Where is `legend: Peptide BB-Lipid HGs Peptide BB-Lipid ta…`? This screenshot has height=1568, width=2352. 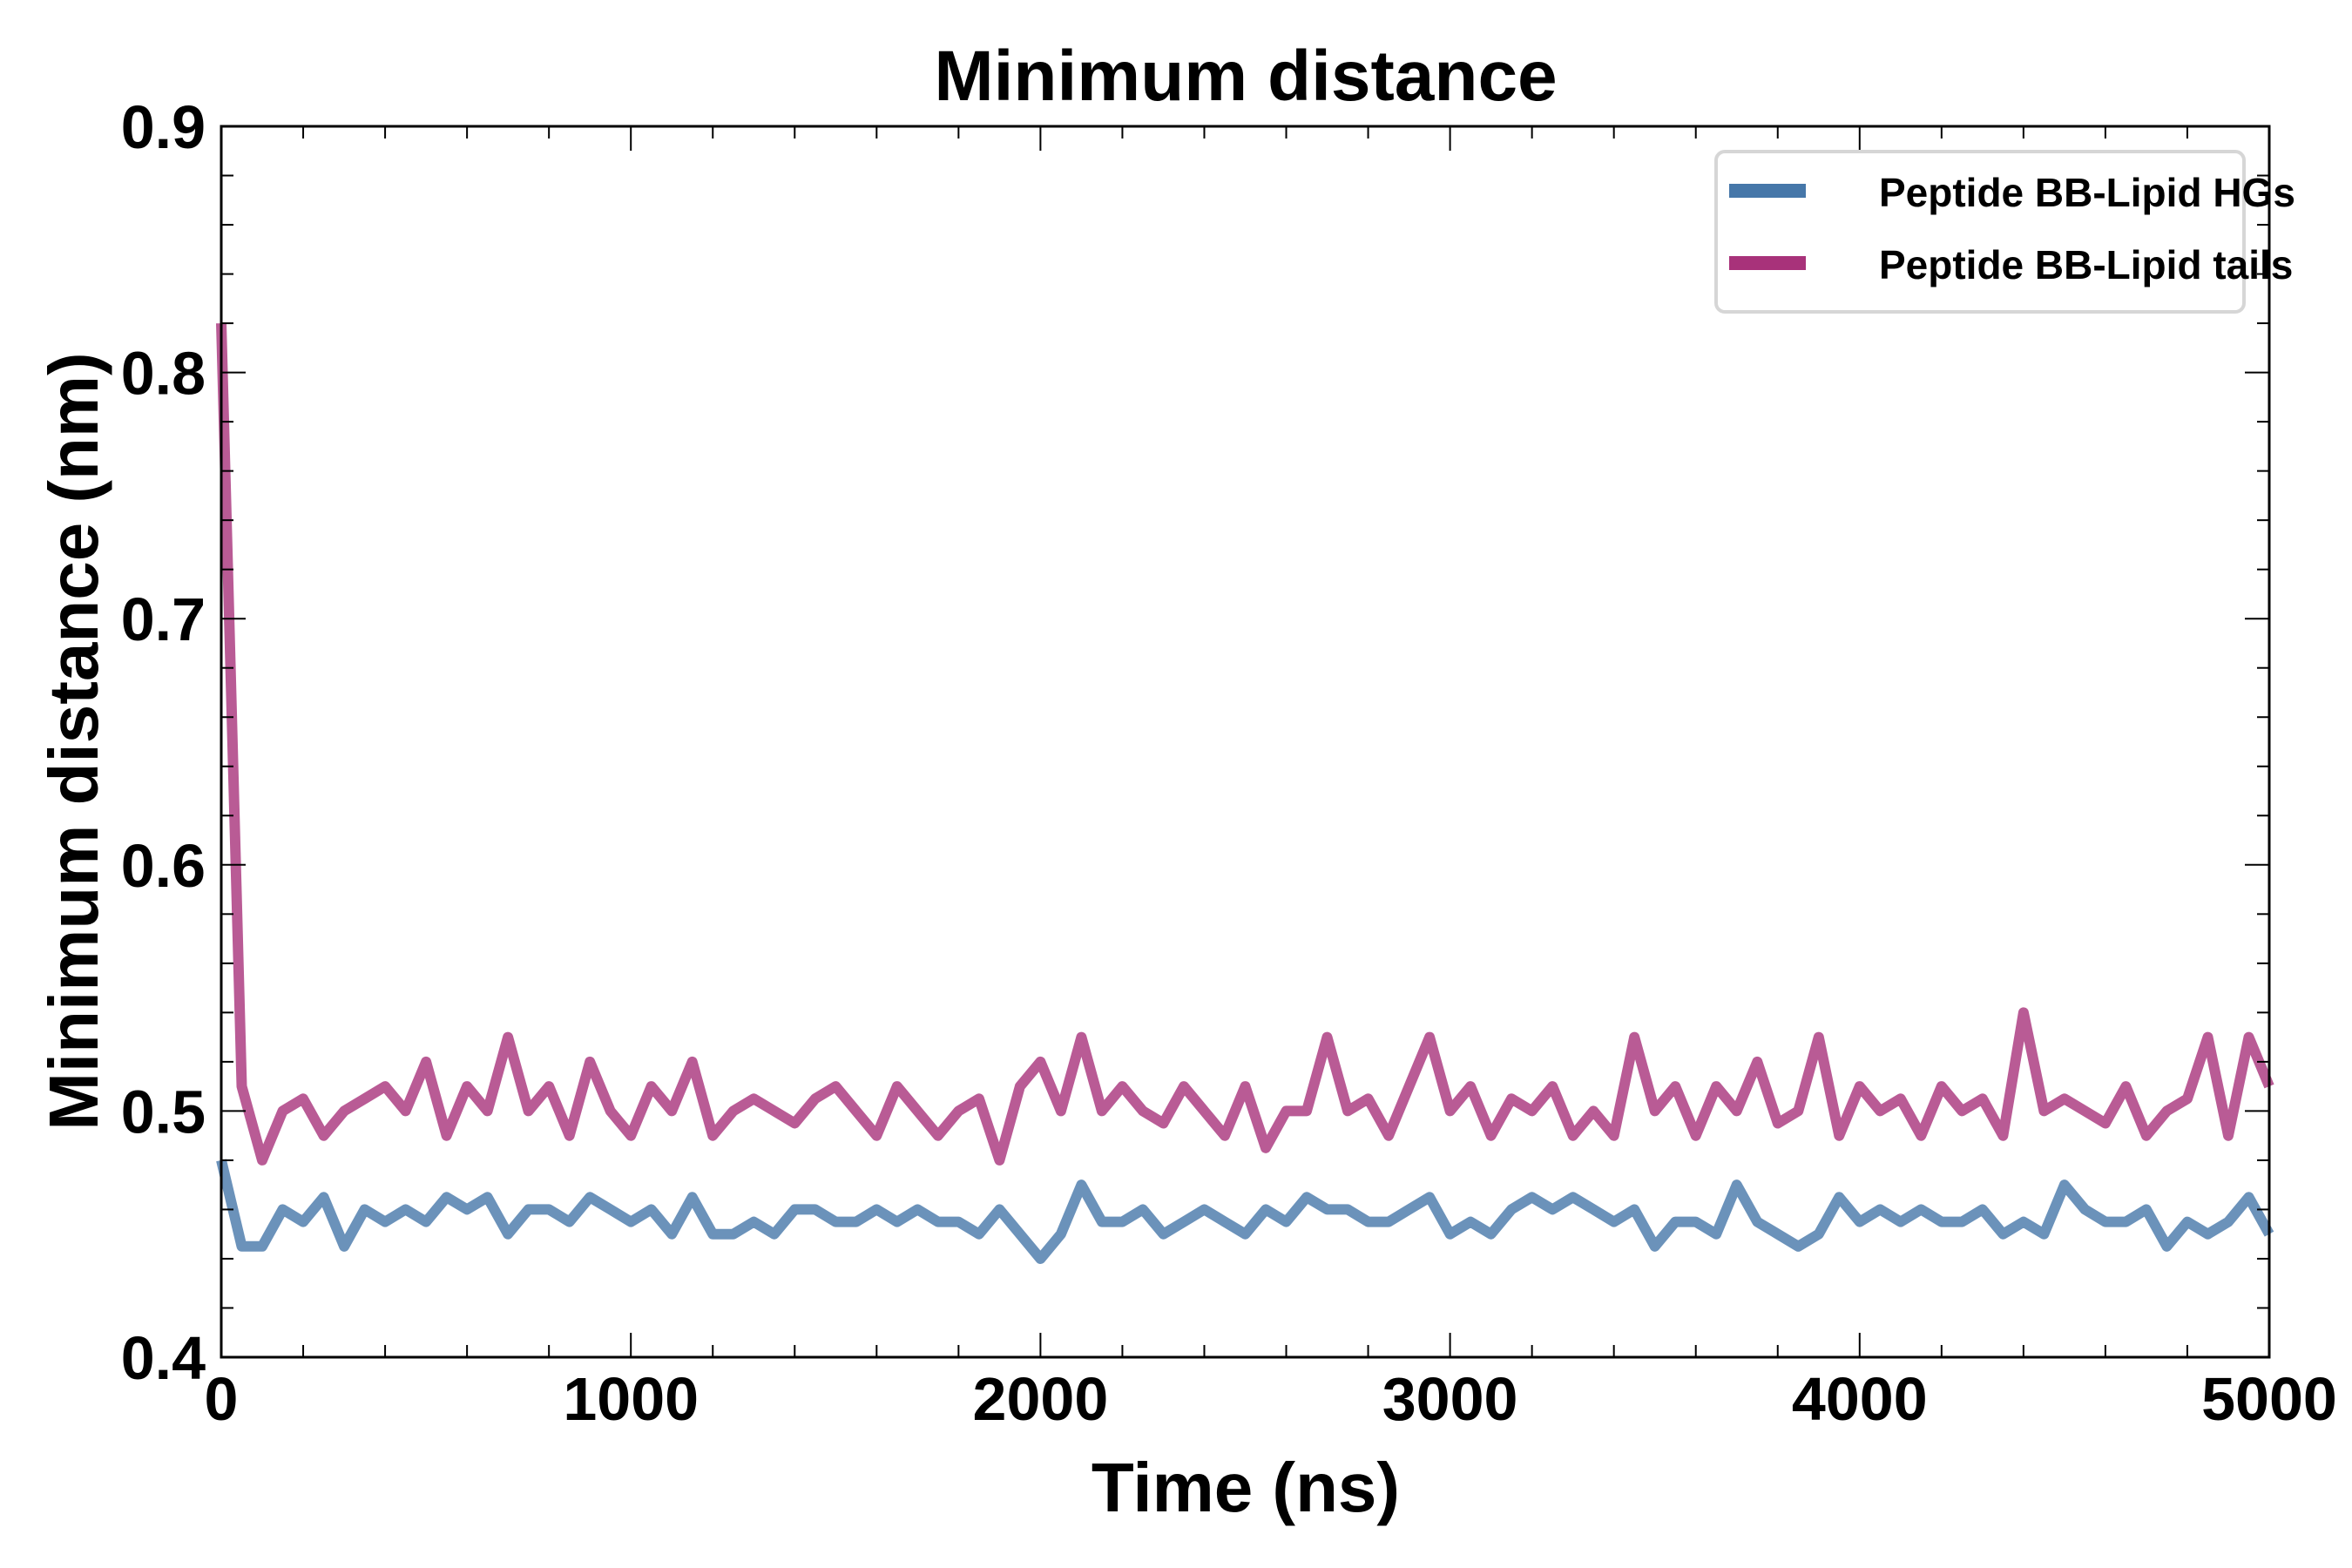 legend: Peptide BB-Lipid HGs Peptide BB-Lipid ta… is located at coordinates (2004, 232).